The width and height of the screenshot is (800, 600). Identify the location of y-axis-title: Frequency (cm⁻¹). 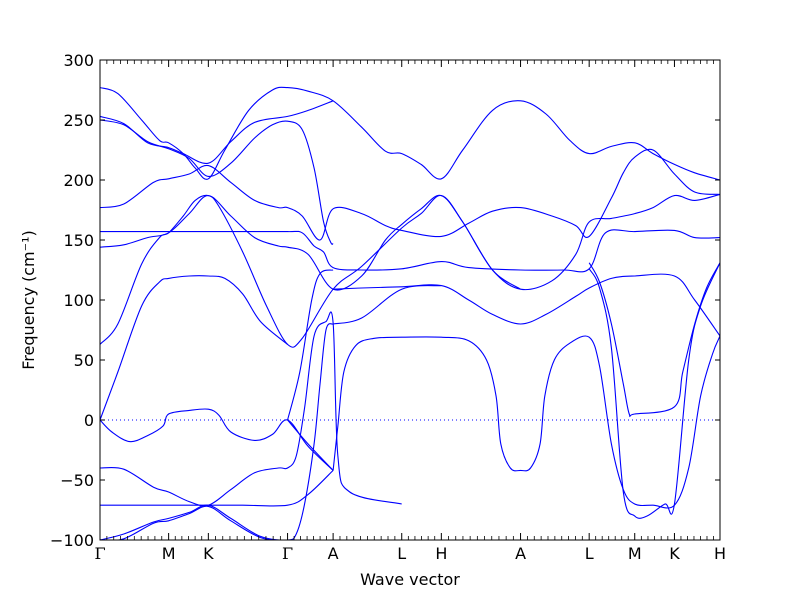
(28, 299).